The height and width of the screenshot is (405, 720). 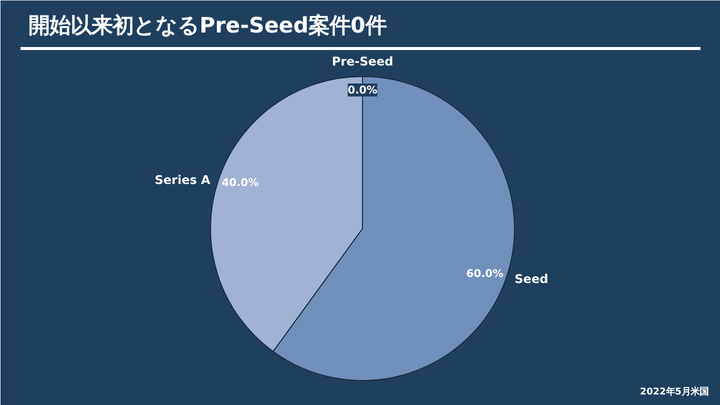 I want to click on text: 0.0%, so click(x=363, y=90).